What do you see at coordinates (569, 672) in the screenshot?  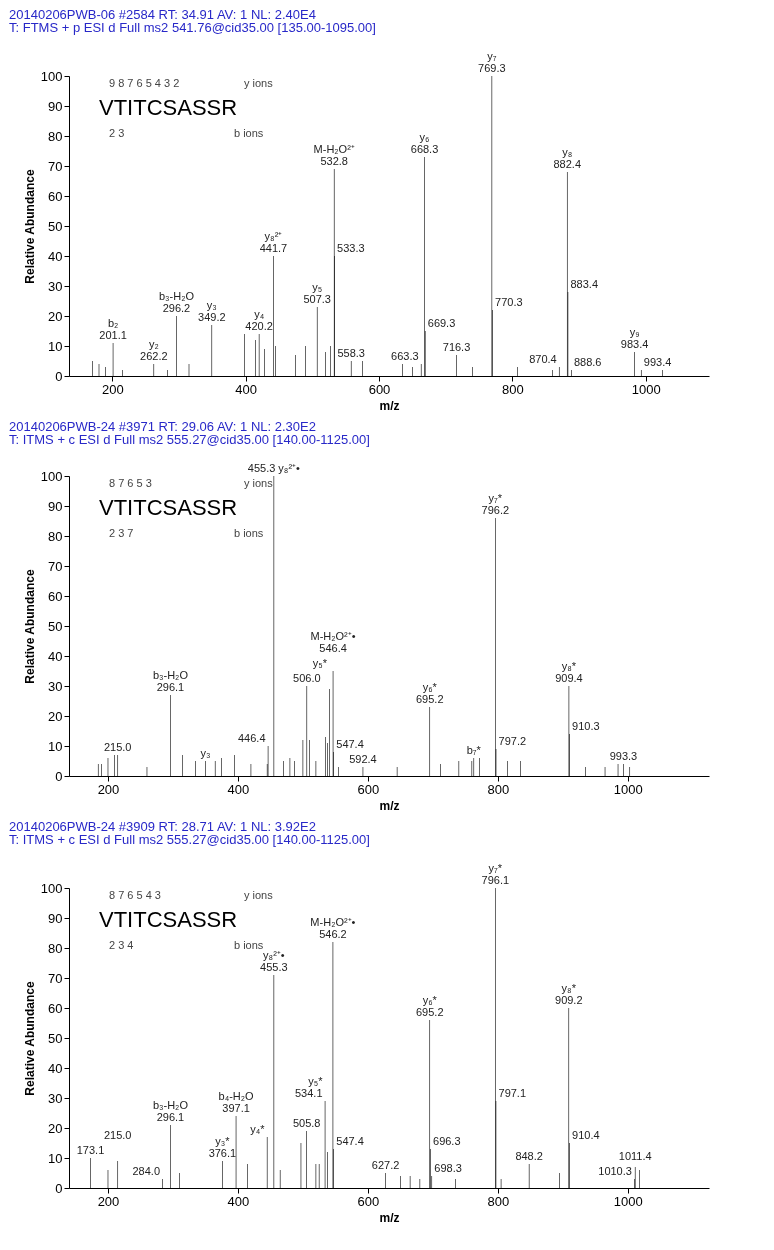 I see `annotation: y₈* 909.4` at bounding box center [569, 672].